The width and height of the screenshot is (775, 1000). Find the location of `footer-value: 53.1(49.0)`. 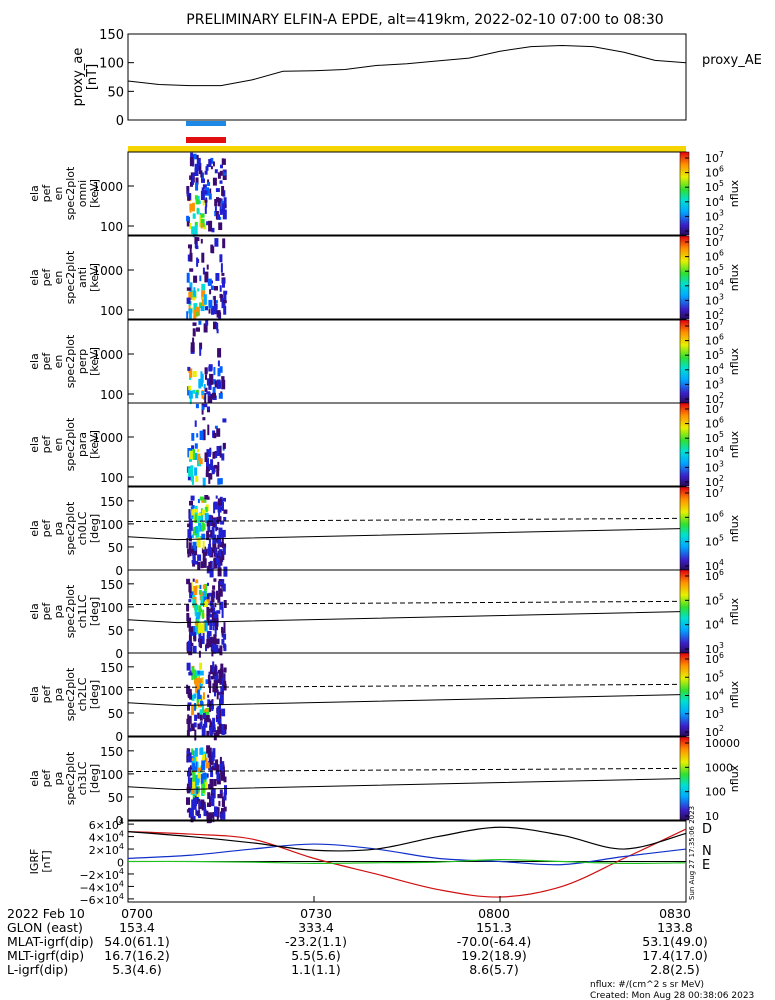

footer-value: 53.1(49.0) is located at coordinates (674, 941).